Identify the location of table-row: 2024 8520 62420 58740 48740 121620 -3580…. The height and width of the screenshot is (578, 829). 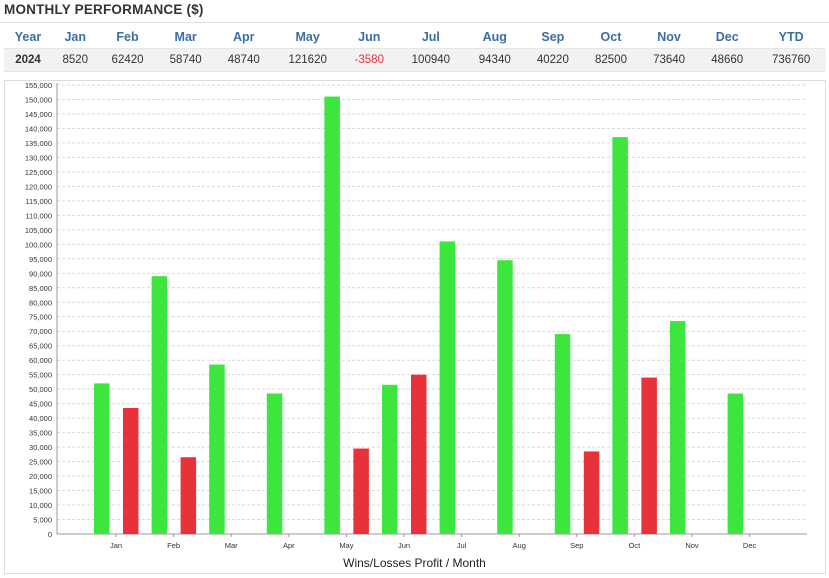
(415, 60).